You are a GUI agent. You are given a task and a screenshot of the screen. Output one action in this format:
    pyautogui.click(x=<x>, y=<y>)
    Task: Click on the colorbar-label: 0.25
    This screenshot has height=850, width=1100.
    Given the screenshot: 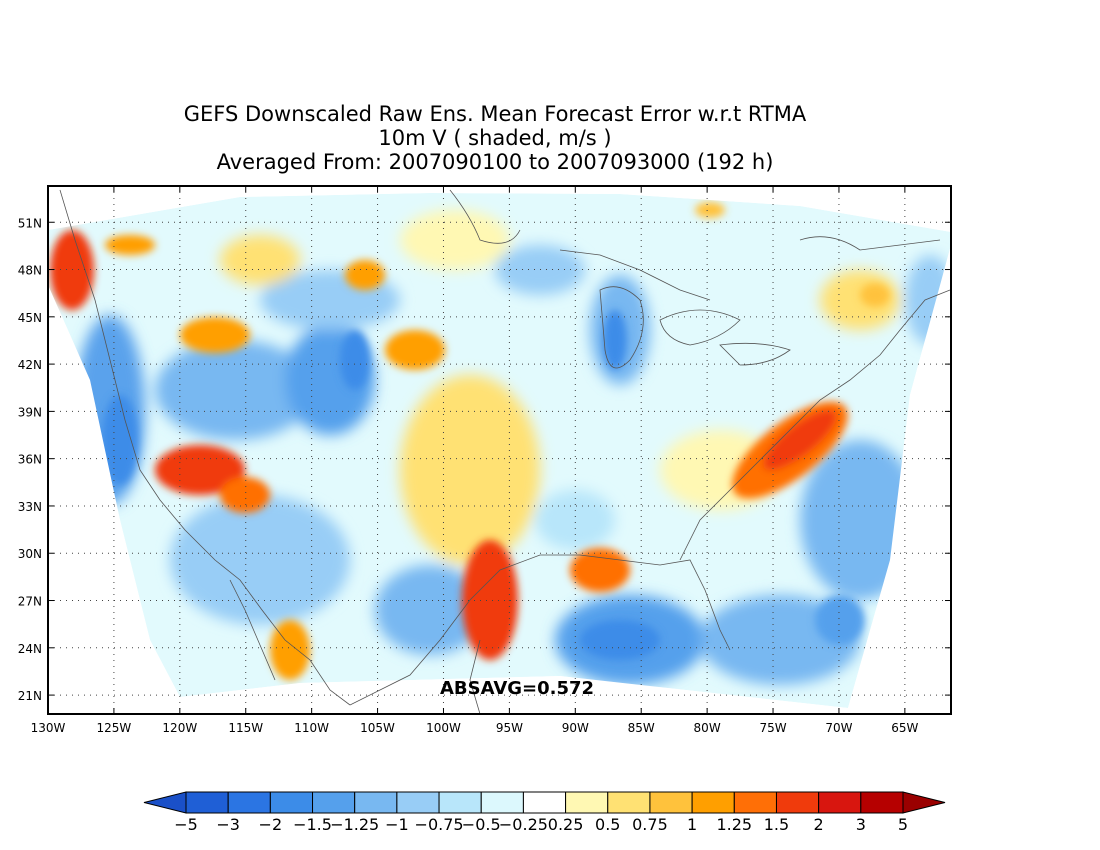 What is the action you would take?
    pyautogui.click(x=566, y=824)
    